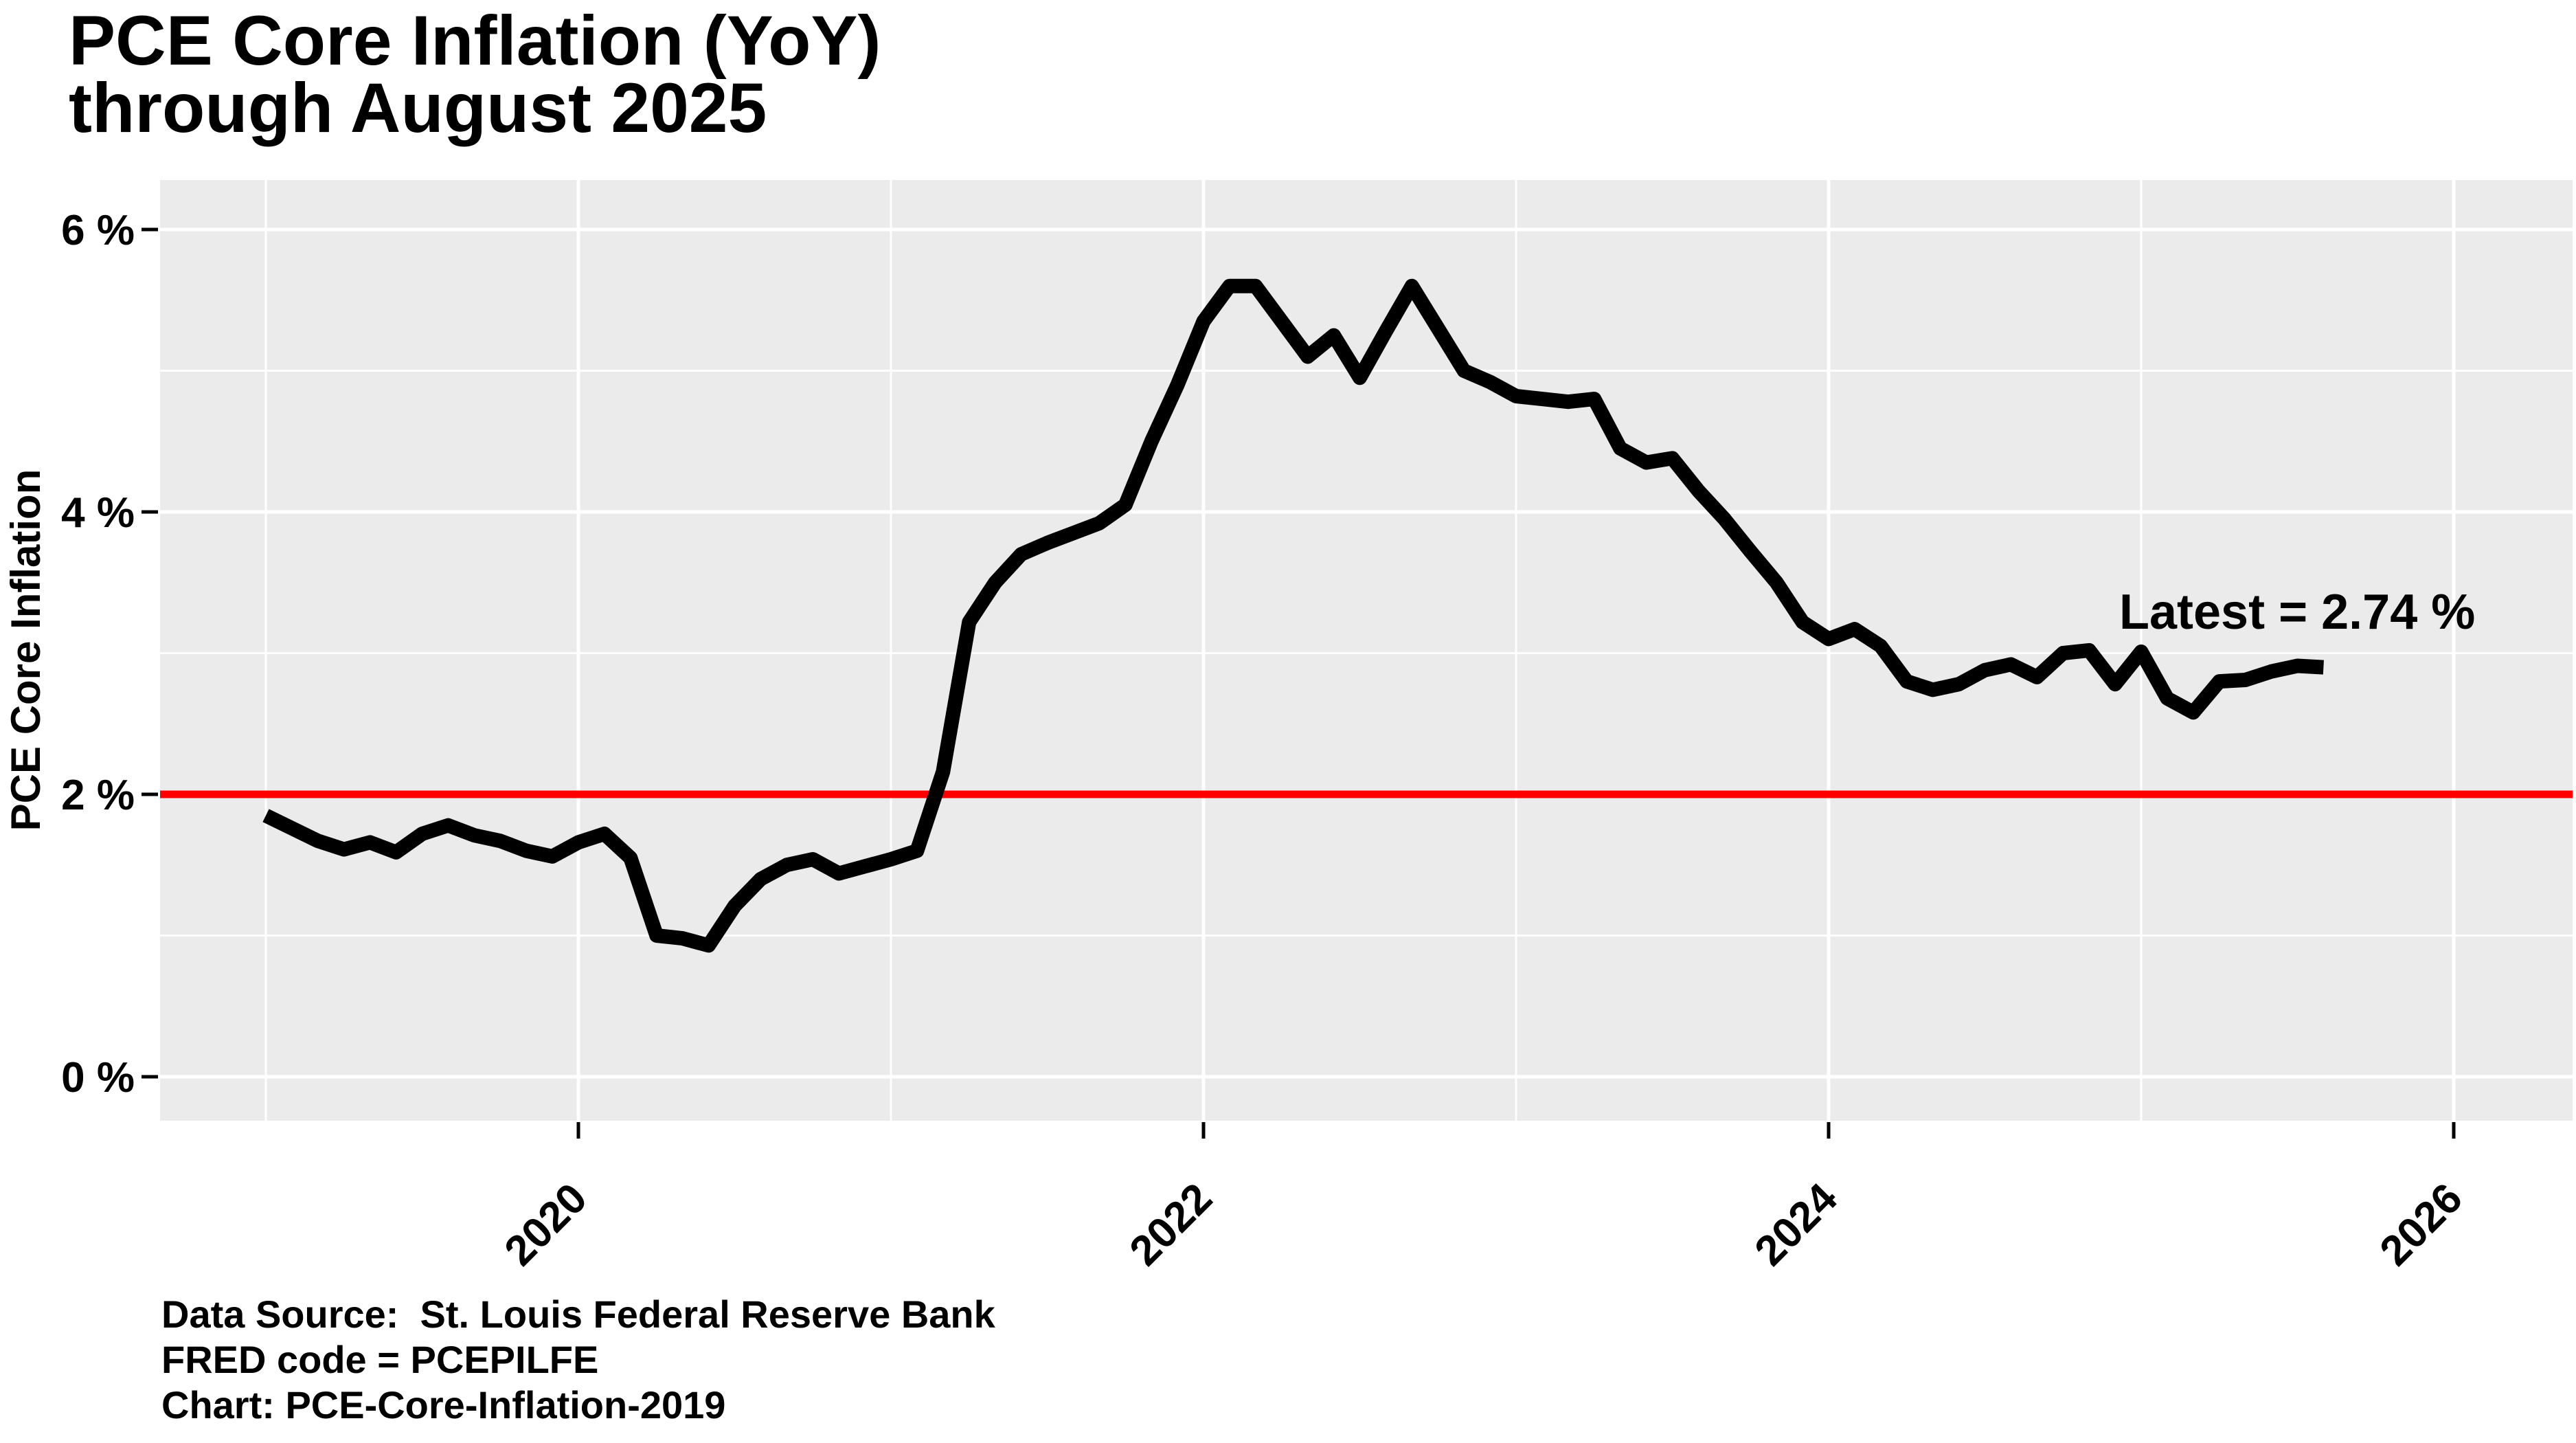  Describe the element at coordinates (98, 796) in the screenshot. I see `y-tick-label-2: 2 %` at that location.